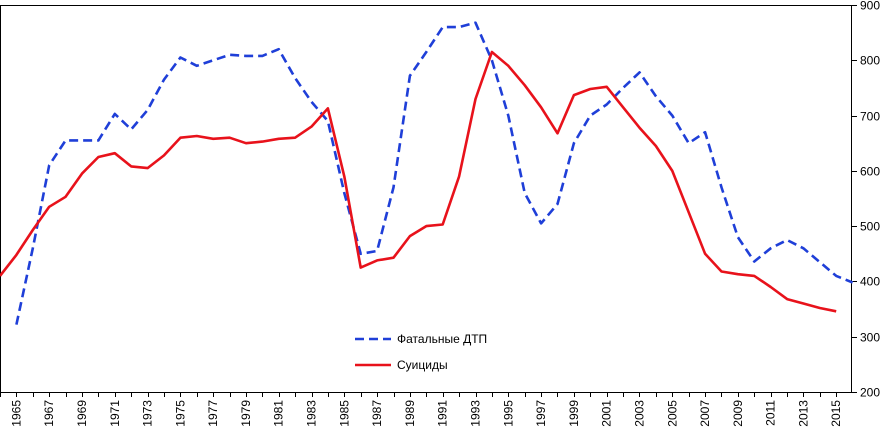  Describe the element at coordinates (279, 413) in the screenshot. I see `x-tick-label: 1981` at that location.